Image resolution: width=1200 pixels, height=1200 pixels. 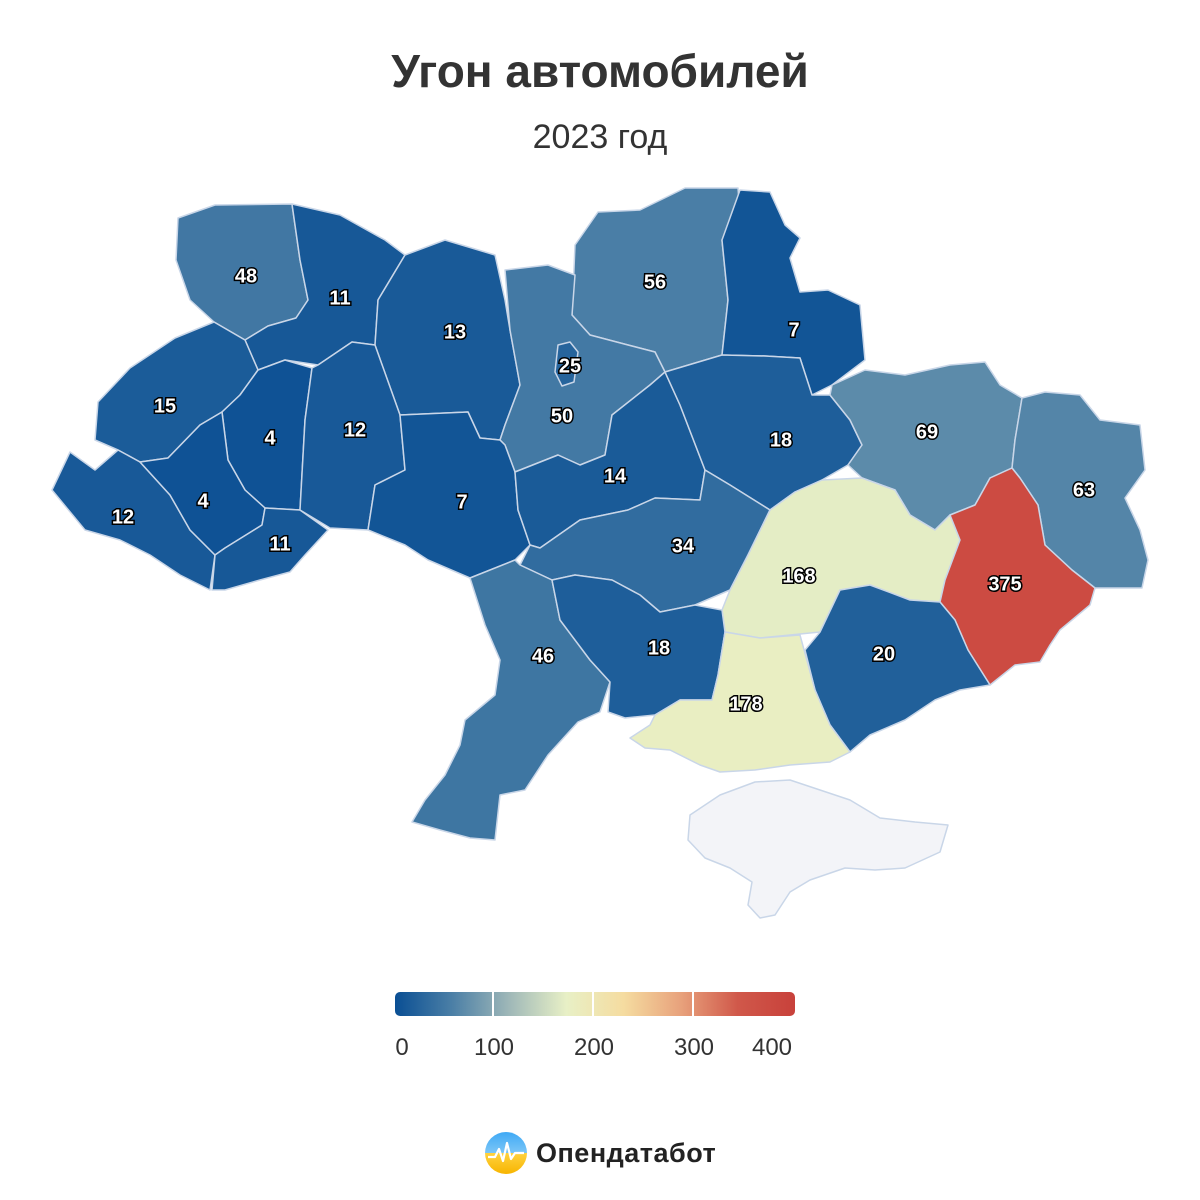 What do you see at coordinates (781, 440) in the screenshot?
I see `value-label-poltava: 18` at bounding box center [781, 440].